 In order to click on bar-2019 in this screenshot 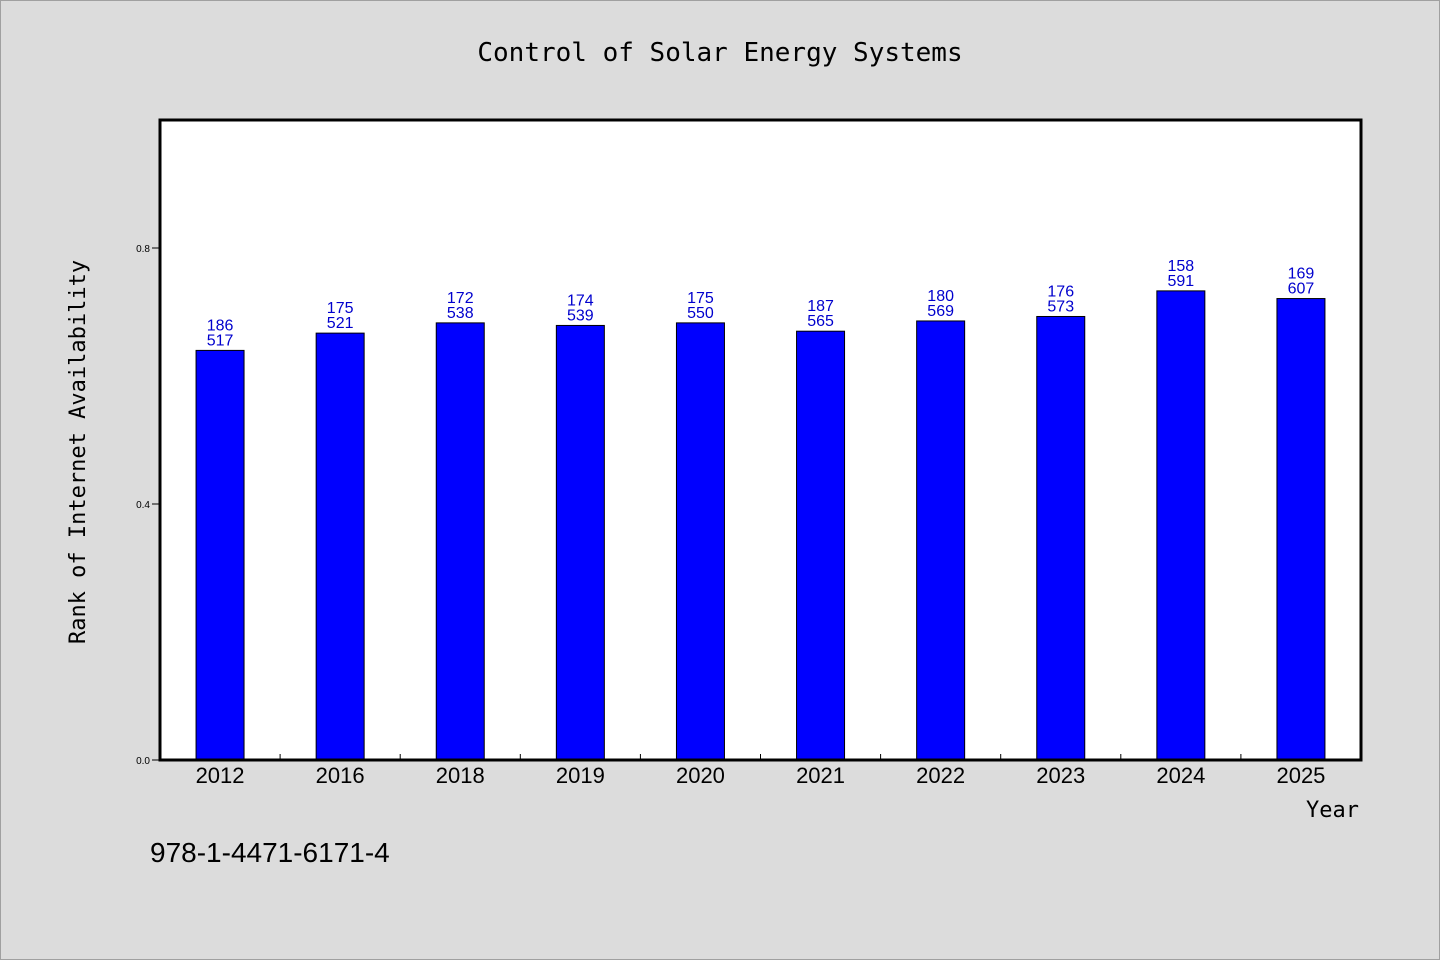, I will do `click(580, 542)`.